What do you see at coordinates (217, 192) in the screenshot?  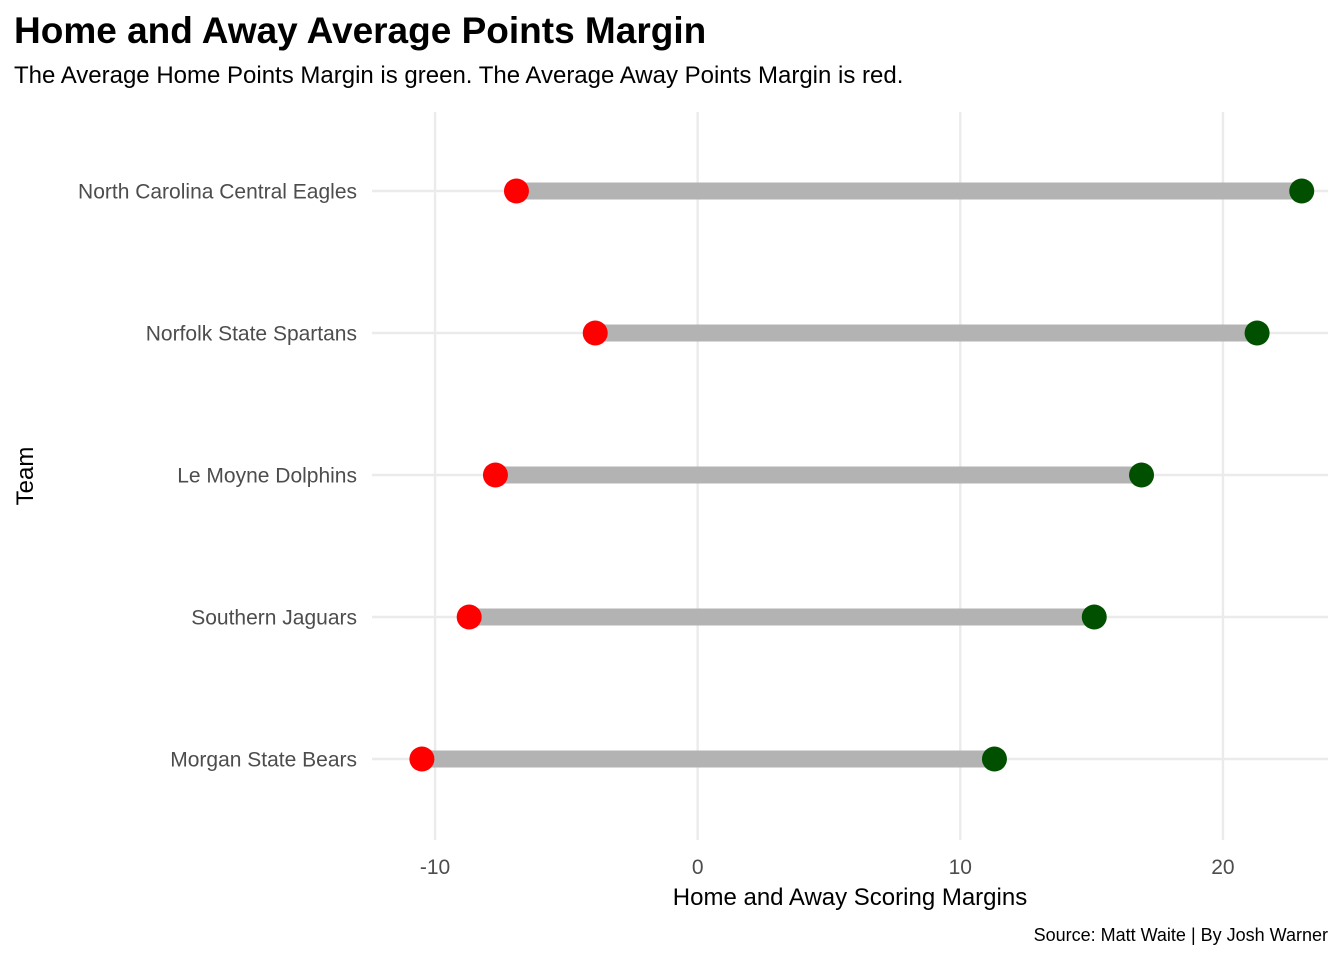 I see `y-tick-label: North Carolina Central Eagles` at bounding box center [217, 192].